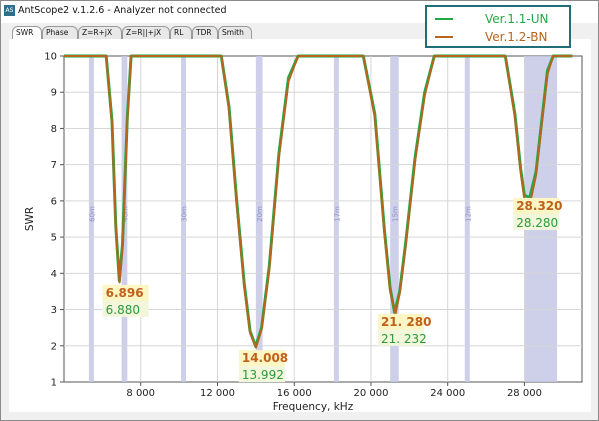 The height and width of the screenshot is (421, 599). What do you see at coordinates (395, 214) in the screenshot?
I see `band-label-15m: 15m` at bounding box center [395, 214].